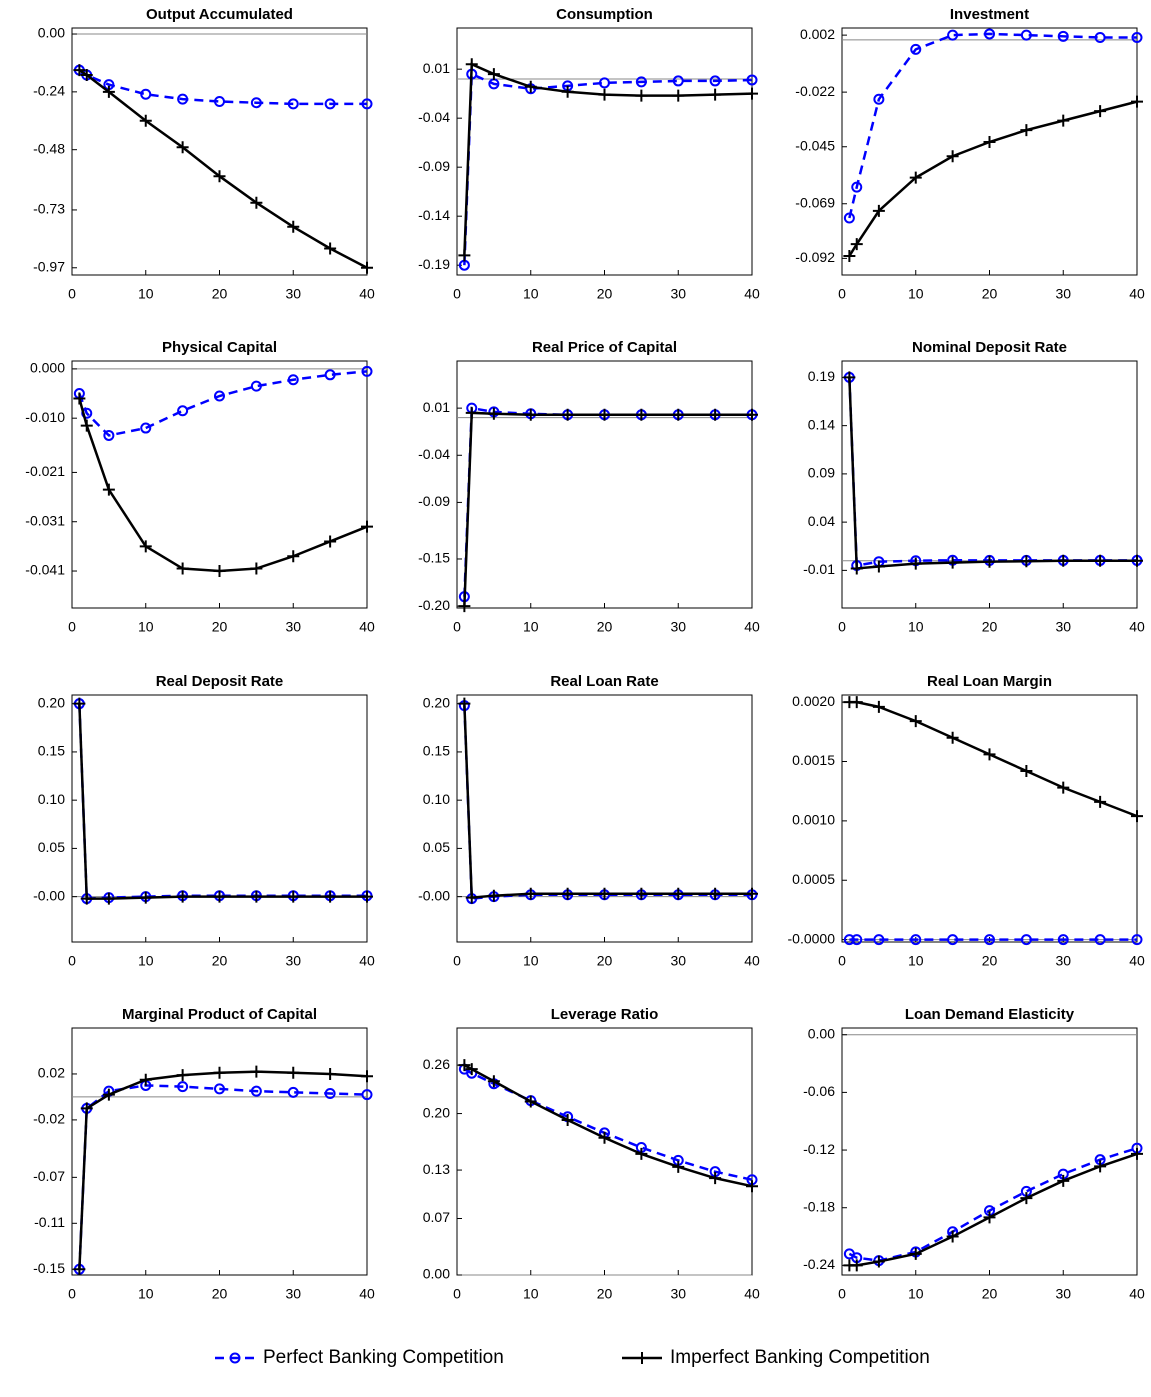  Describe the element at coordinates (819, 1206) in the screenshot. I see `y-tick-label: -0.18` at that location.